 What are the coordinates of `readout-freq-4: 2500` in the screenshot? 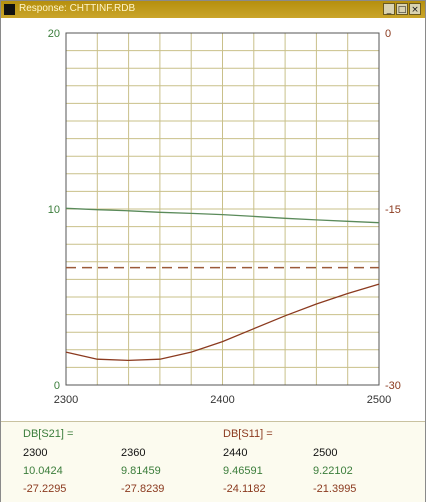 It's located at (325, 453).